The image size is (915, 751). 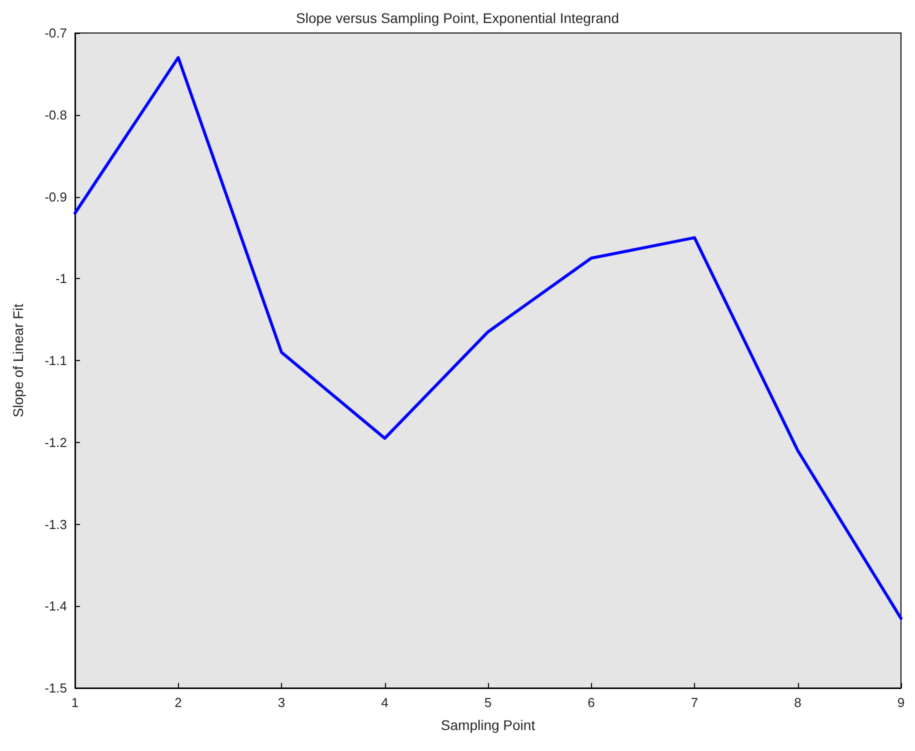 I want to click on y-tick-label: -1.4, so click(x=55, y=606).